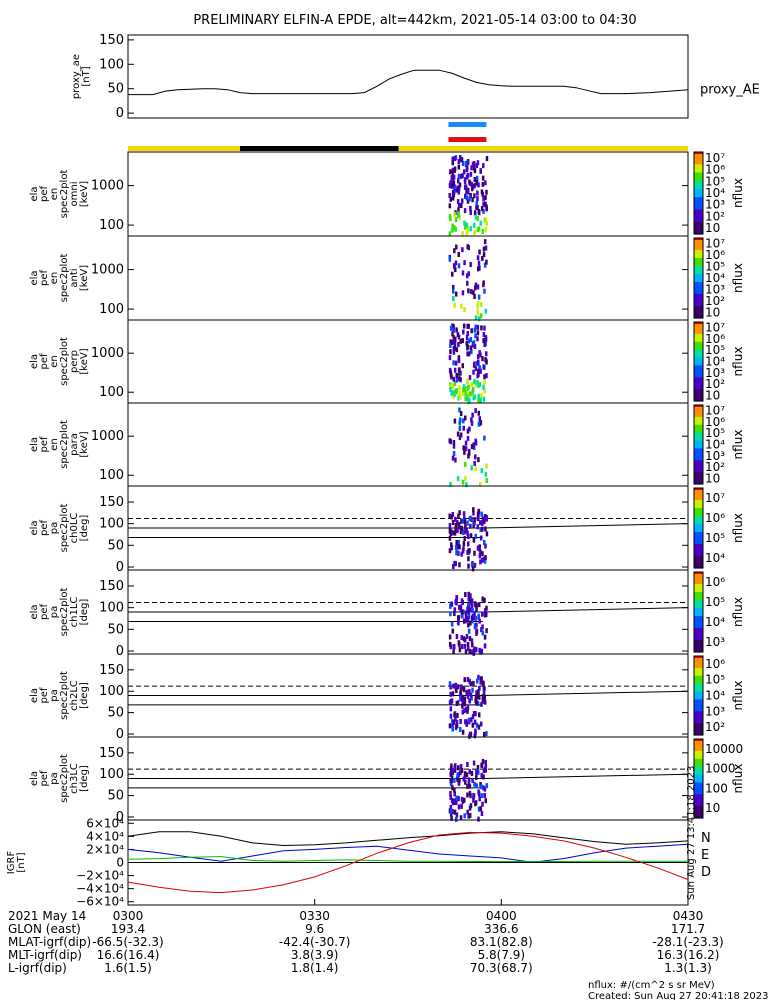 This screenshot has height=1000, width=775. I want to click on ela-pef-en-spec2plot-omni-ylabel-line: spec2plot, so click(64, 194).